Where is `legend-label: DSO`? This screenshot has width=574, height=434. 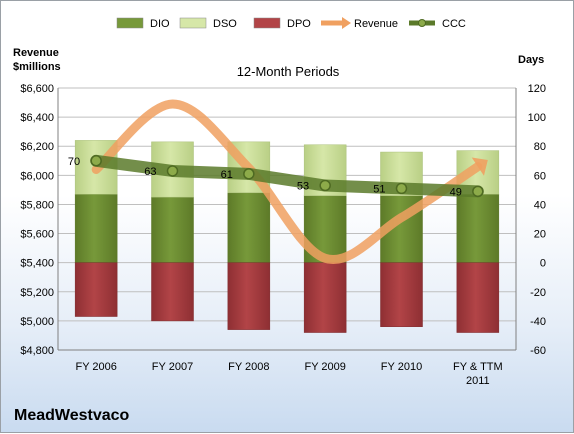 legend-label: DSO is located at coordinates (225, 24).